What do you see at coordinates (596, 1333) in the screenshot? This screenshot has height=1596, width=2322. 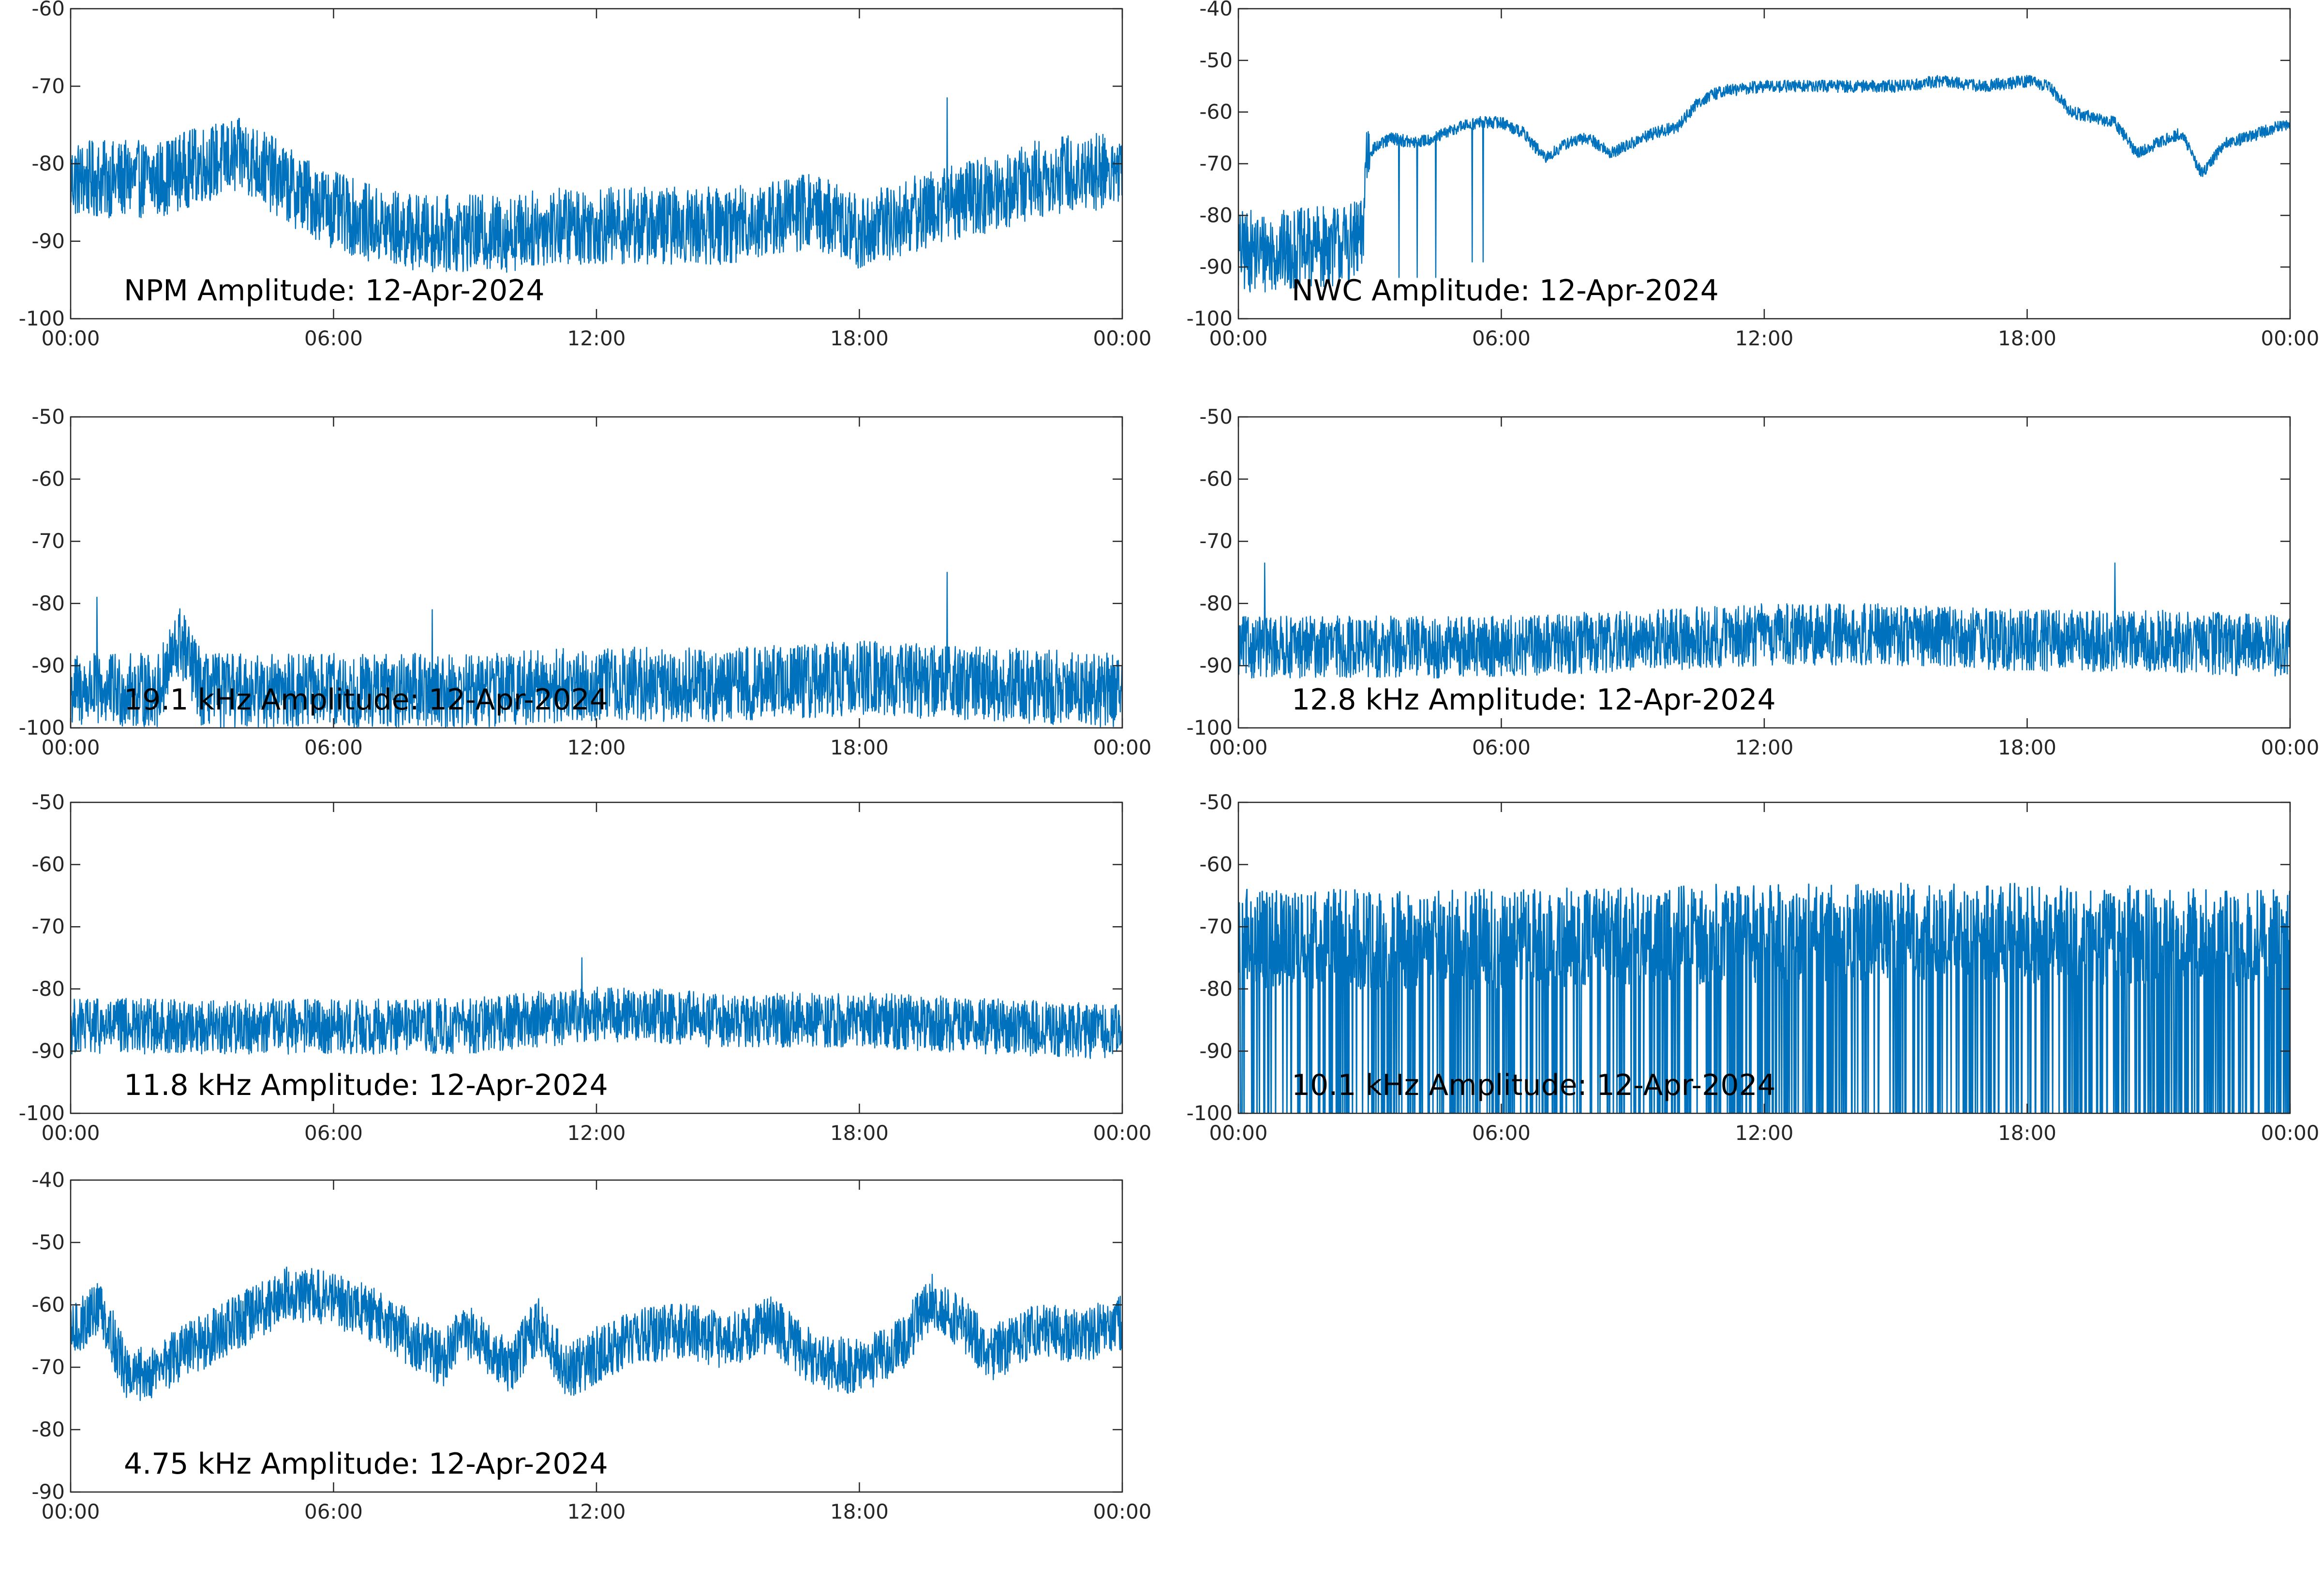 I see `series-line-4-75khz` at bounding box center [596, 1333].